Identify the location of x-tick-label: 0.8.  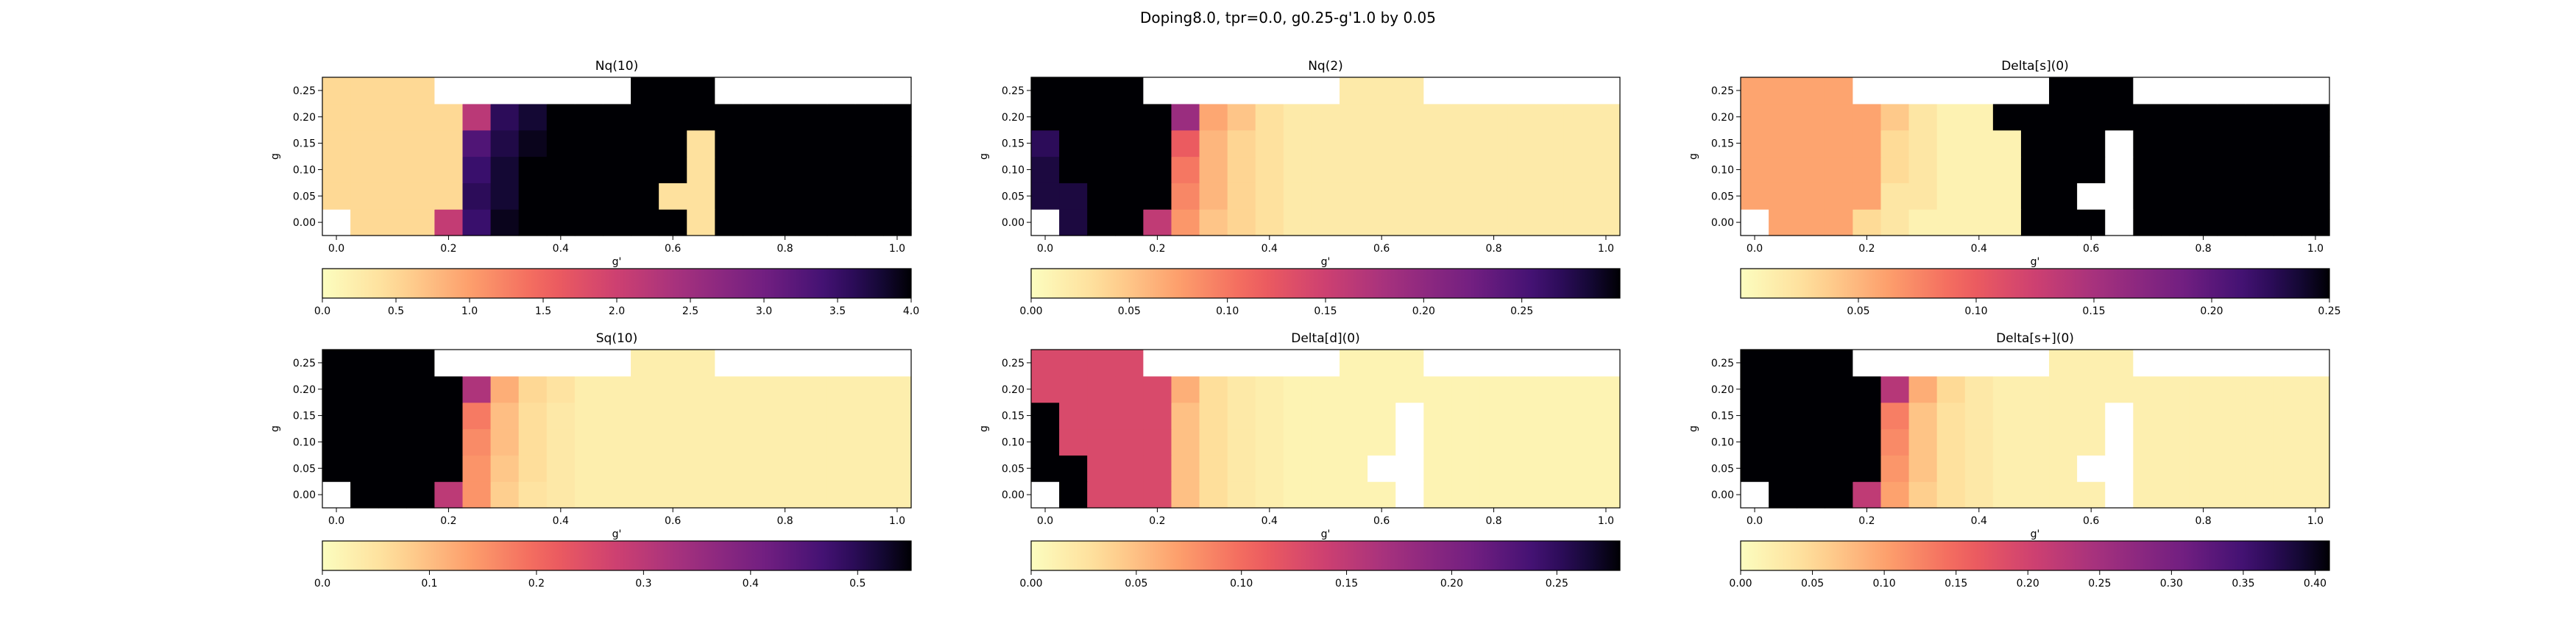
(2203, 249).